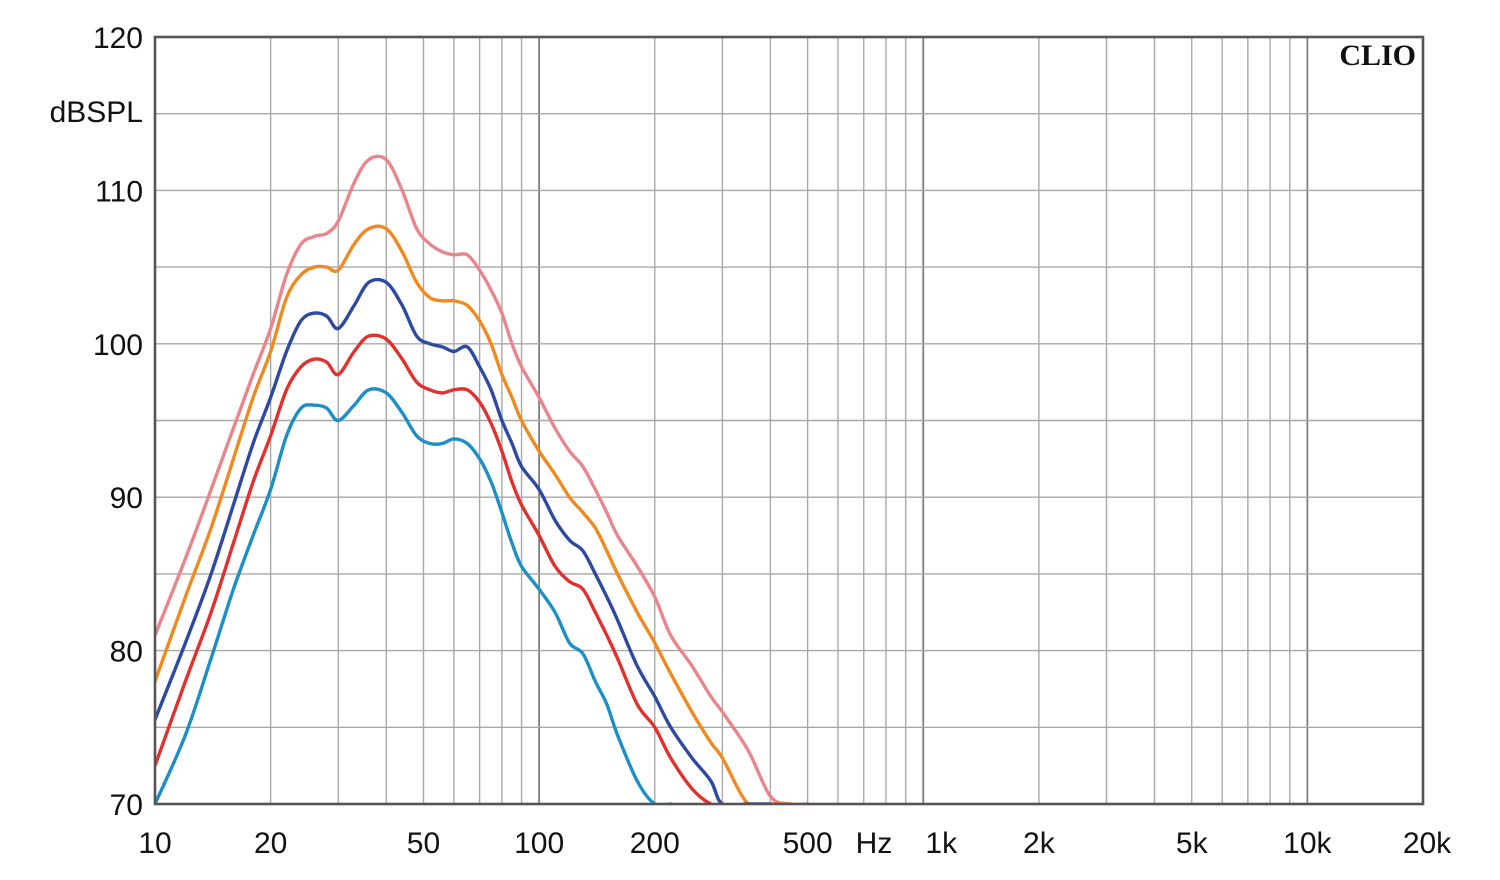  What do you see at coordinates (118, 422) in the screenshot?
I see `y-tick-labels: 120 110 100 90 80 70` at bounding box center [118, 422].